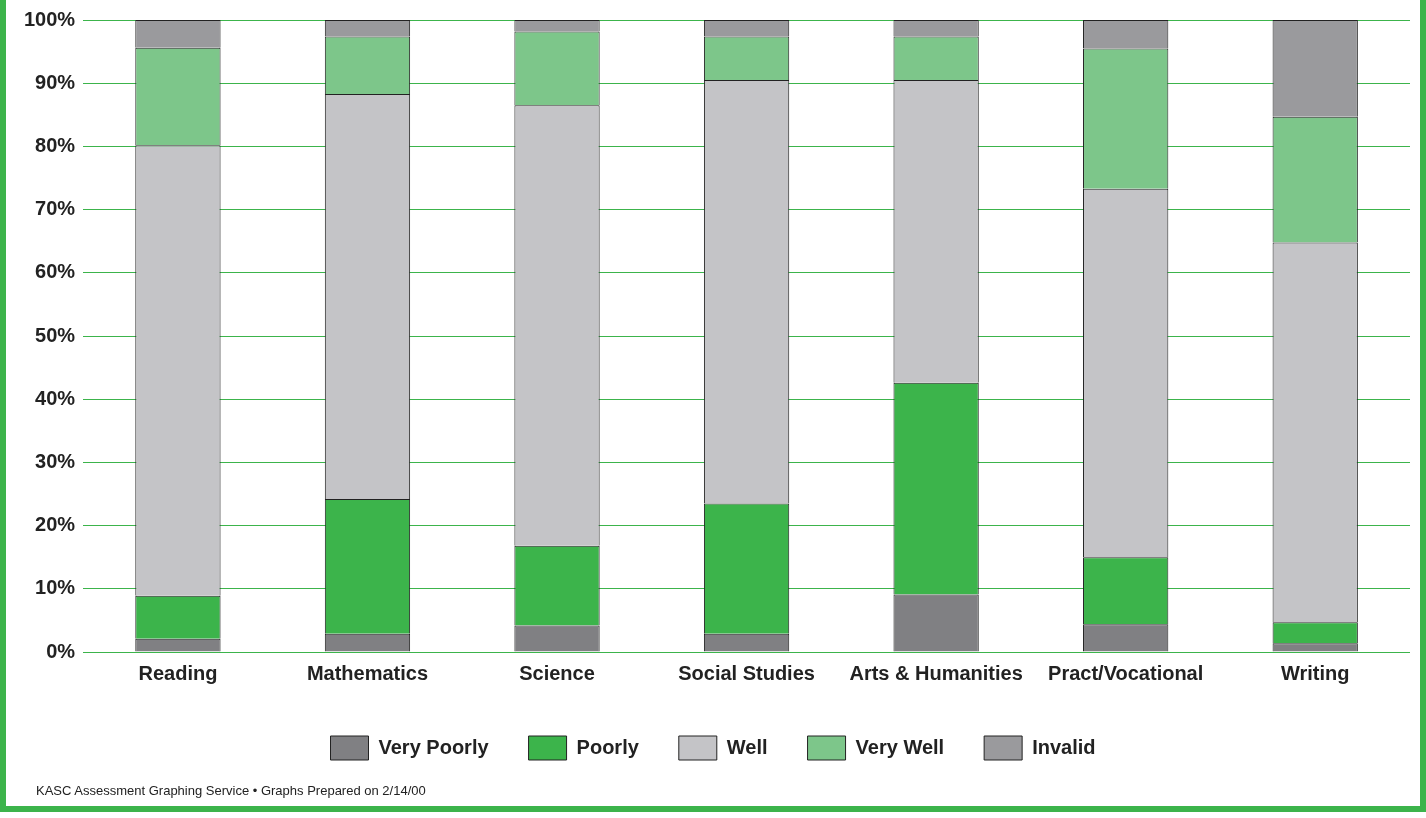  Describe the element at coordinates (55, 81) in the screenshot. I see `y-tick-label: 90%` at that location.